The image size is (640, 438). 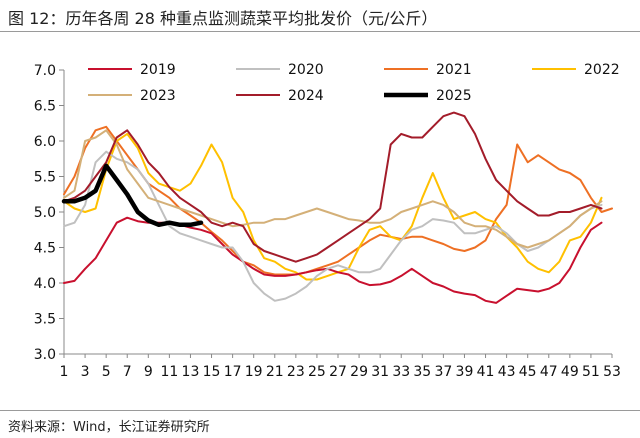 What do you see at coordinates (380, 372) in the screenshot?
I see `x-tick-label: 31` at bounding box center [380, 372].